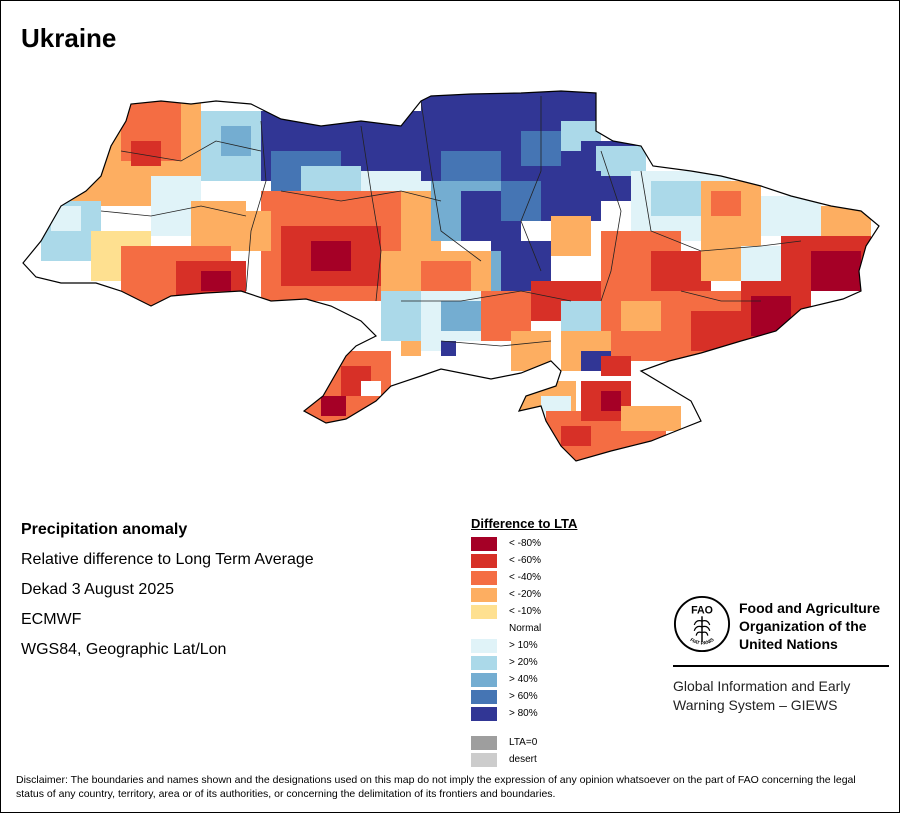 This screenshot has height=813, width=900. I want to click on legend-label: < -20%, so click(525, 594).